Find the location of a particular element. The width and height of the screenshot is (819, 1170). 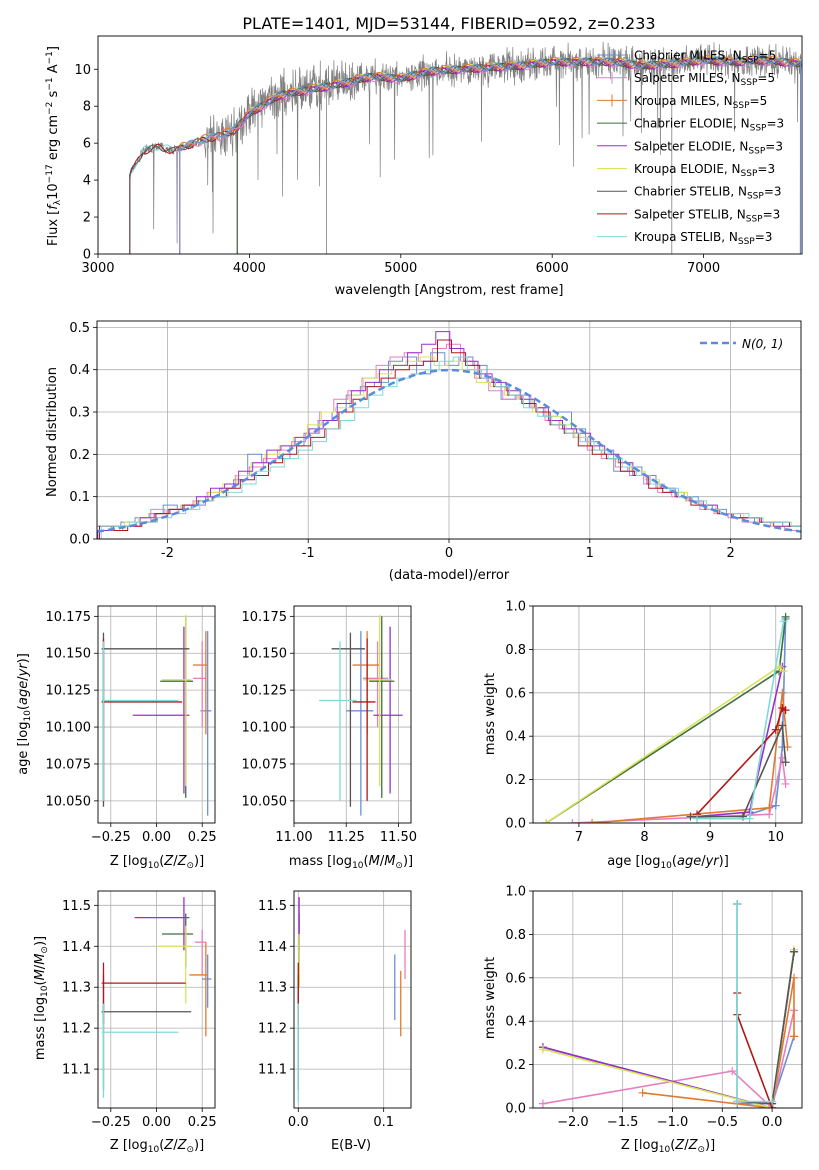

y-tick-label: 0 is located at coordinates (87, 255).